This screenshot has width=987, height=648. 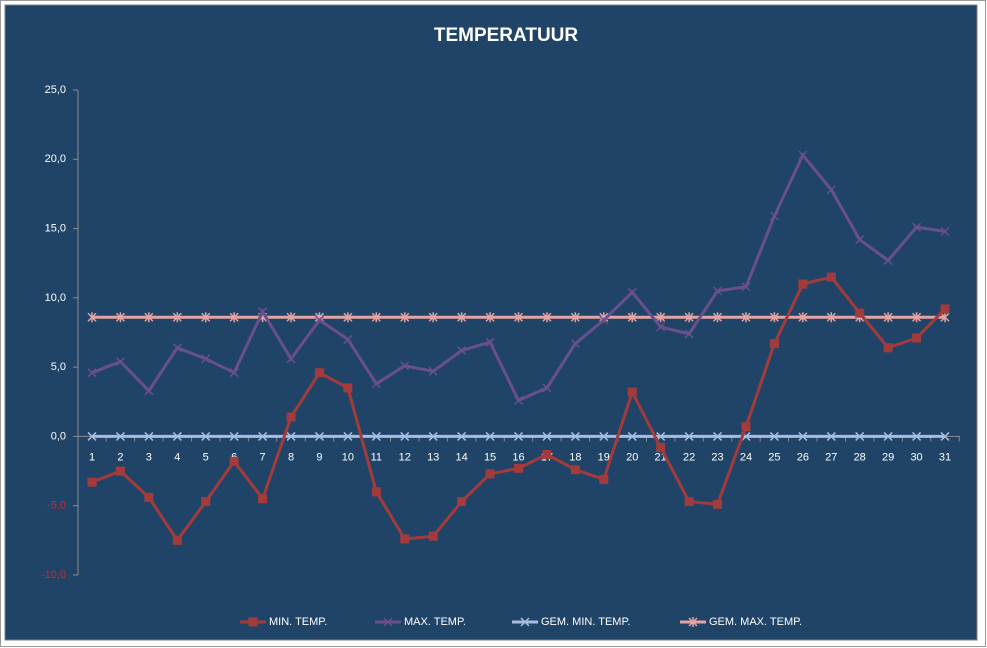 What do you see at coordinates (689, 457) in the screenshot?
I see `x-tick-label: 22` at bounding box center [689, 457].